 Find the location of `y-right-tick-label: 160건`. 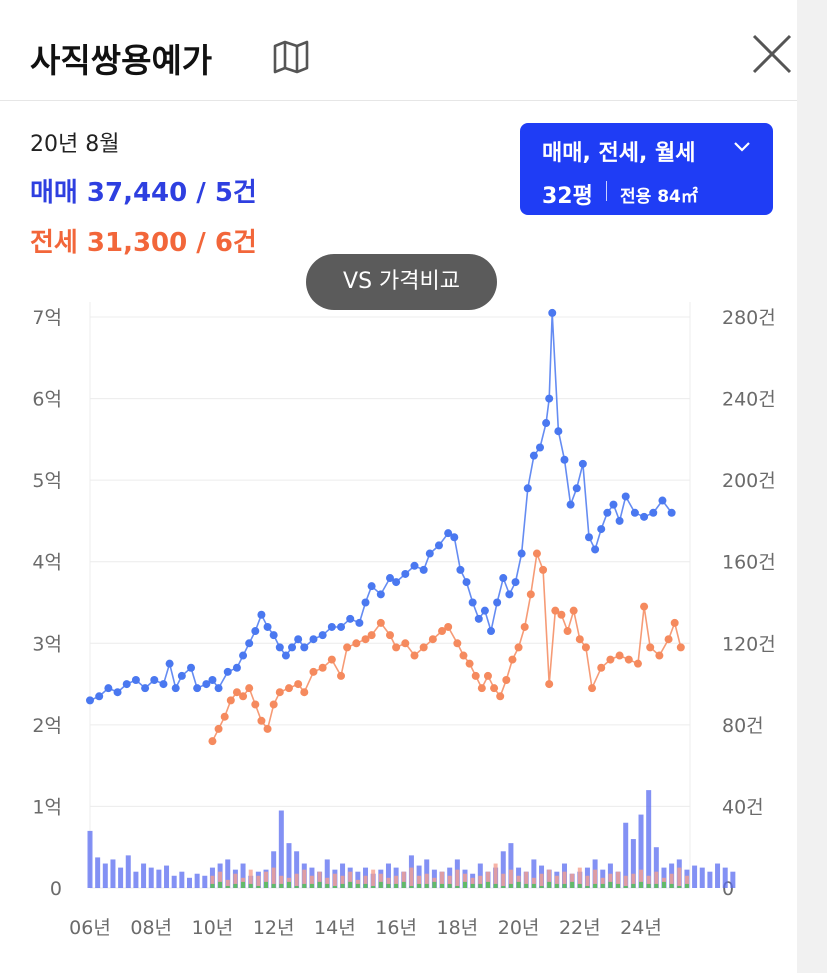

y-right-tick-label: 160건 is located at coordinates (749, 563).